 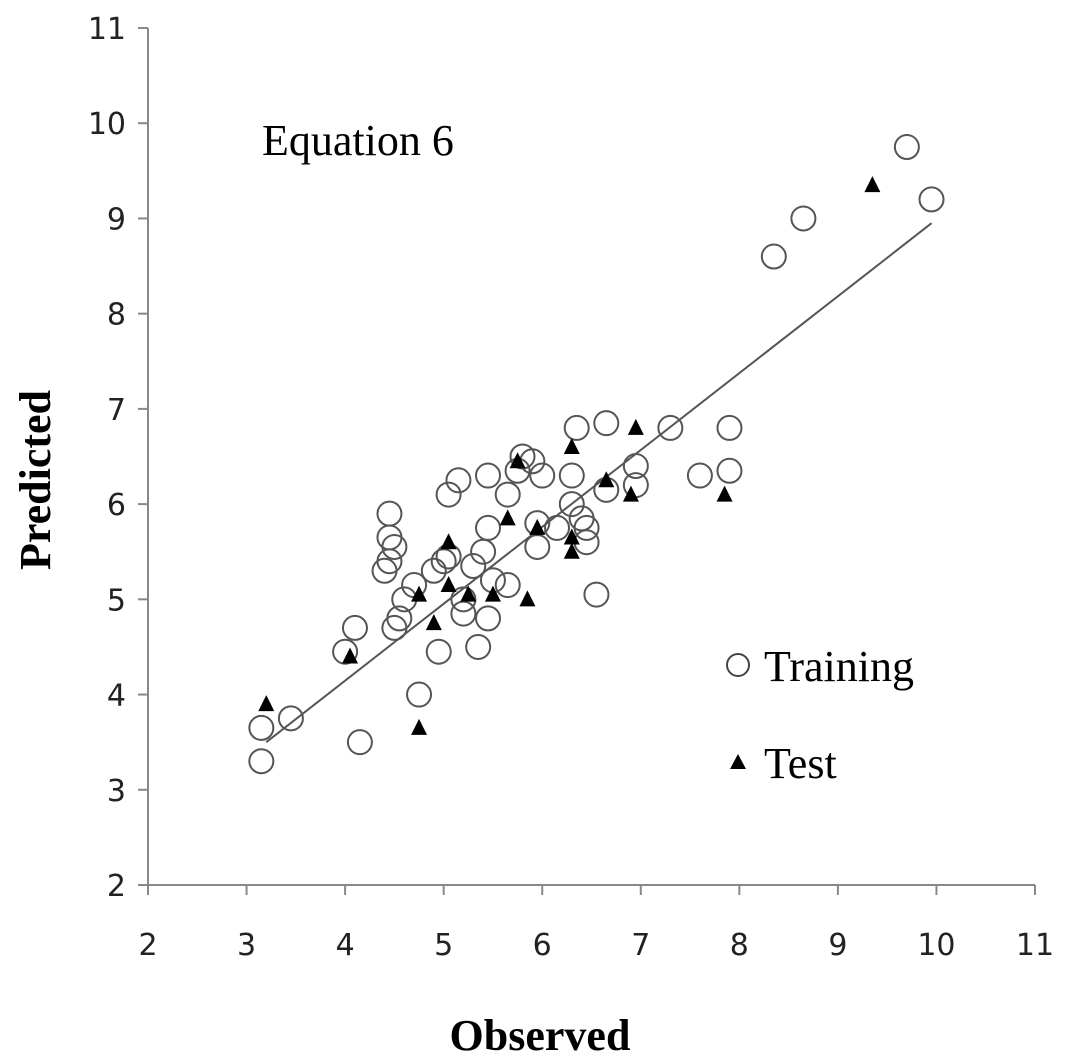 What do you see at coordinates (116, 791) in the screenshot?
I see `y-tick-label: 3` at bounding box center [116, 791].